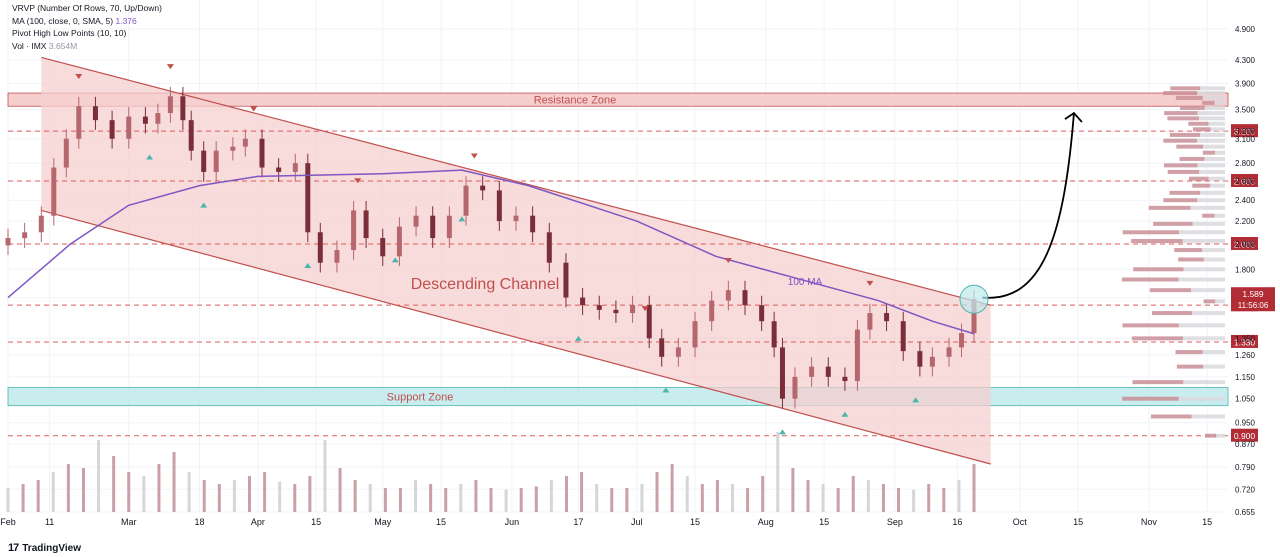  What do you see at coordinates (1078, 522) in the screenshot?
I see `x-tick-label: 15` at bounding box center [1078, 522].